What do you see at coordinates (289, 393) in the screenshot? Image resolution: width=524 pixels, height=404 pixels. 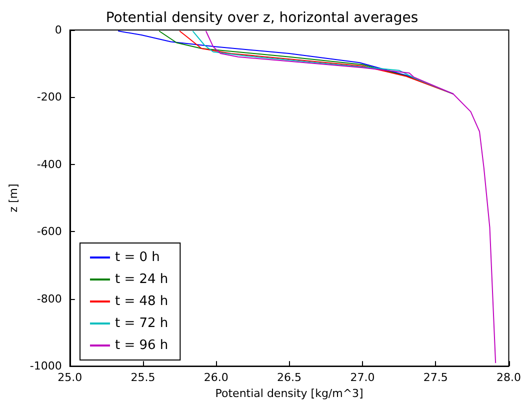 I see `x-axis-title: Potential density [kg/m^3]` at bounding box center [289, 393].